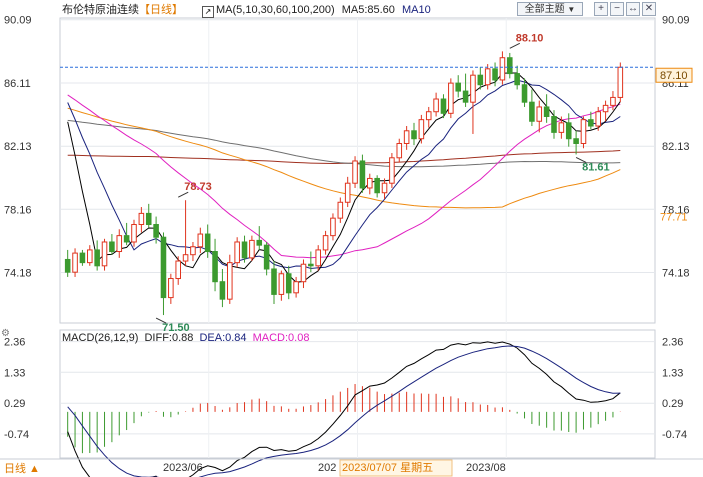 The width and height of the screenshot is (703, 477). Describe the element at coordinates (396, 468) in the screenshot. I see `crosshair-date-box` at that location.